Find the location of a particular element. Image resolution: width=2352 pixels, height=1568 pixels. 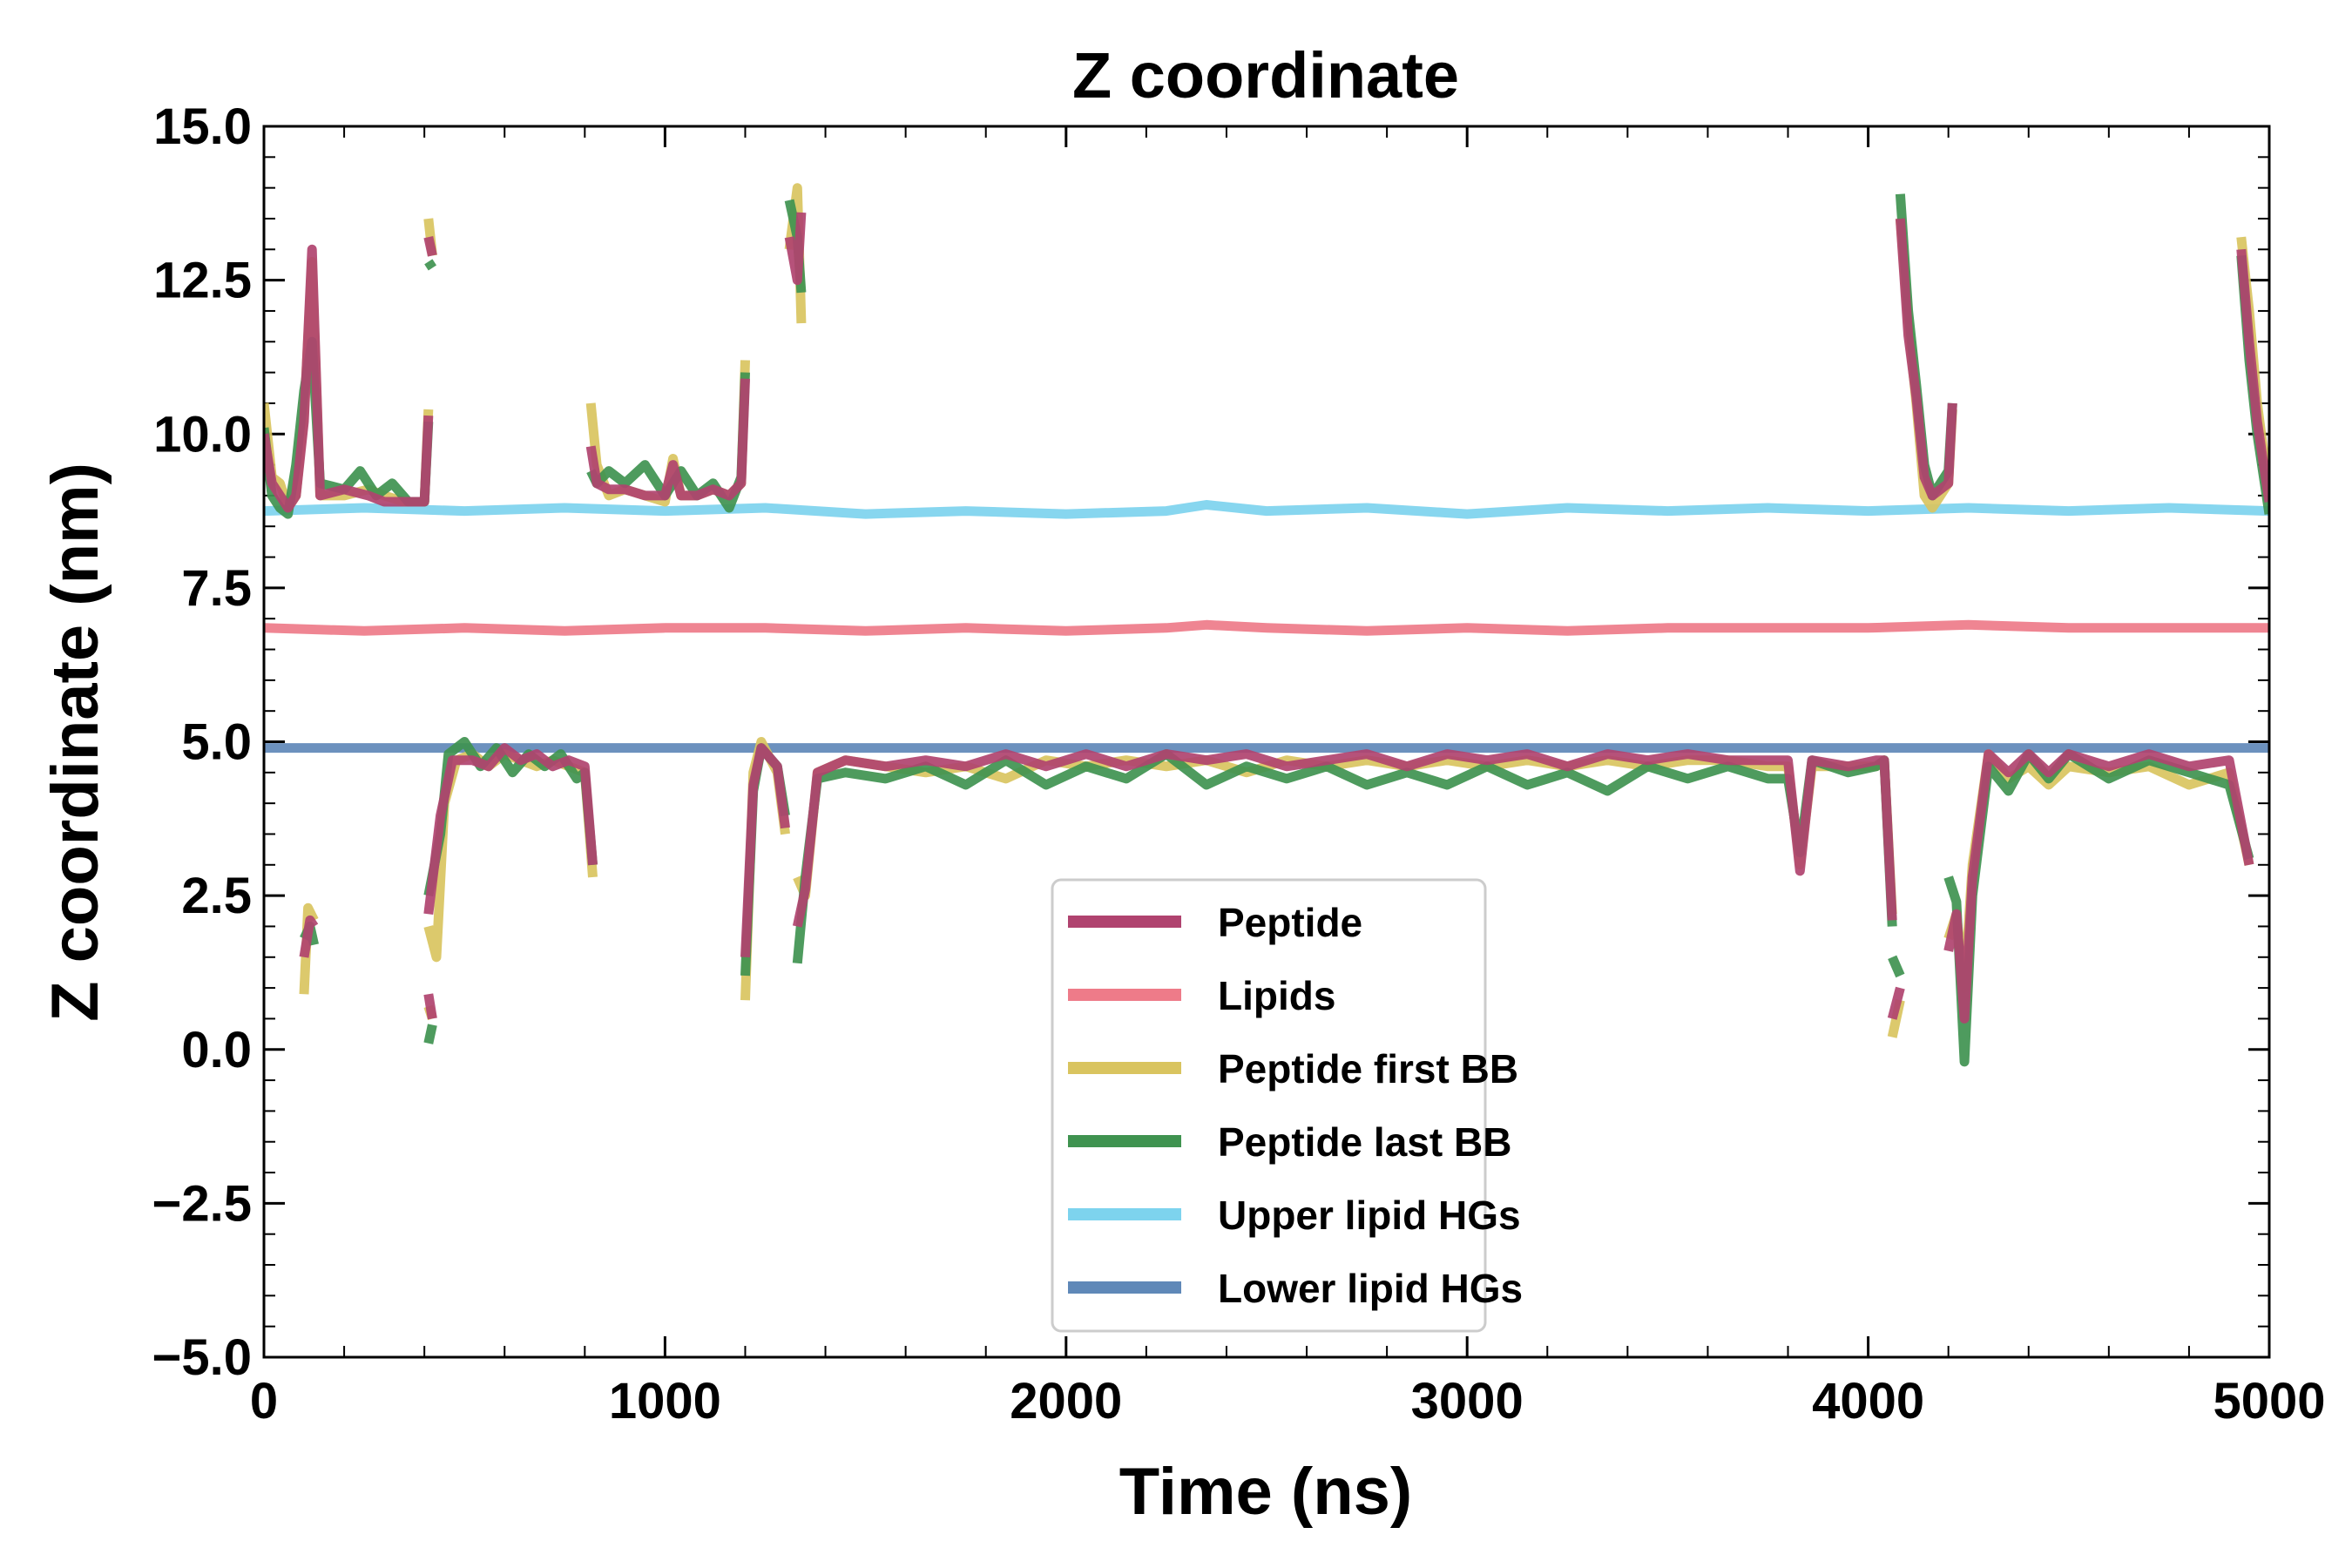

legend-label: Peptide is located at coordinates (1290, 923).